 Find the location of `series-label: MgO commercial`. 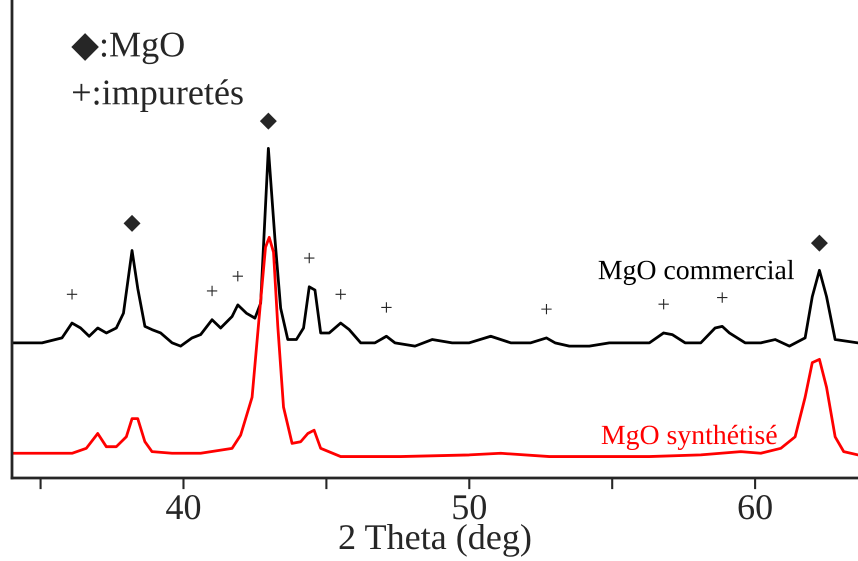

series-label: MgO commercial is located at coordinates (696, 273).